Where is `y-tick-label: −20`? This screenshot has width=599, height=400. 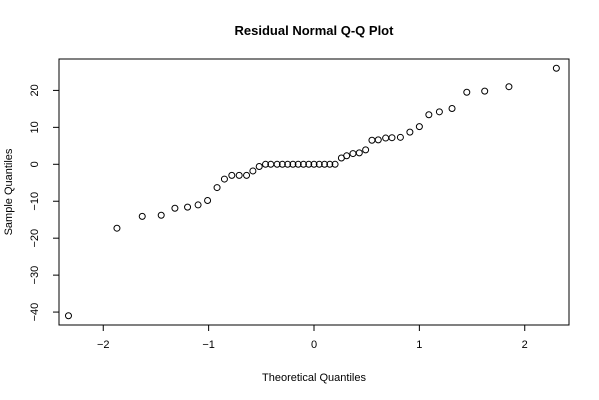 y-tick-label: −20 is located at coordinates (35, 238).